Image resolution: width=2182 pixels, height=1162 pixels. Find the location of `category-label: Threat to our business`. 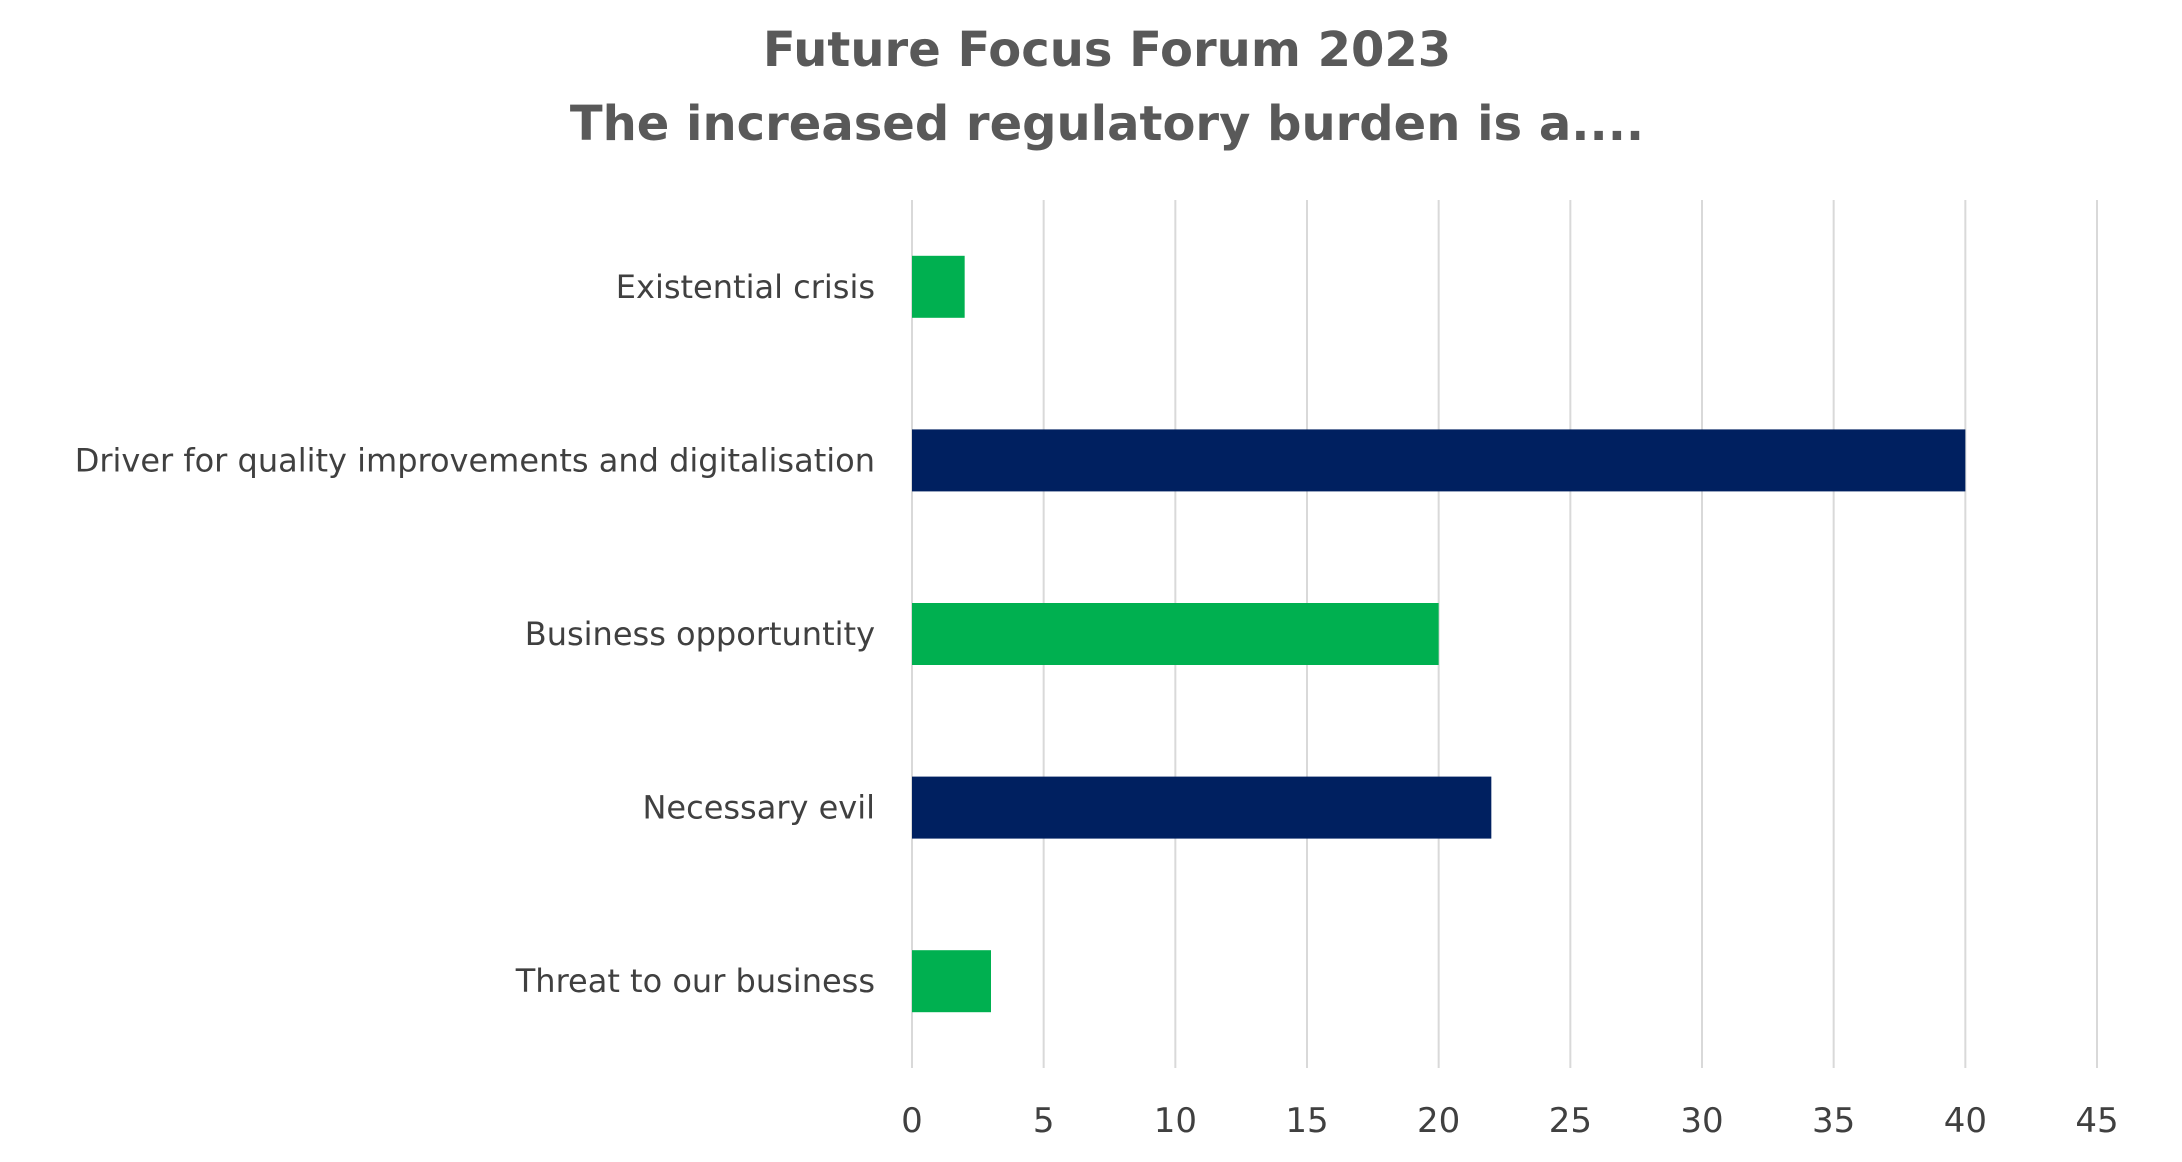

category-label: Threat to our business is located at coordinates (695, 981).